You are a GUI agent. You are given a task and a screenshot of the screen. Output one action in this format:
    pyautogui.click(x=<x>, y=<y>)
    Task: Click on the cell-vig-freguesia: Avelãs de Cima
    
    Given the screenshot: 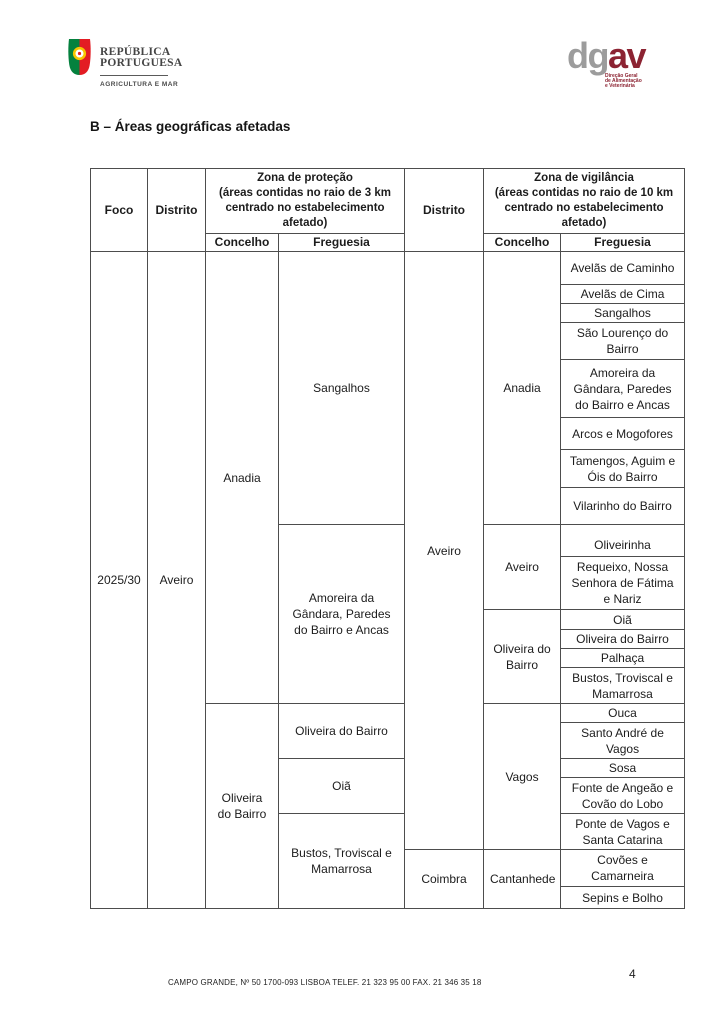 What is the action you would take?
    pyautogui.click(x=623, y=294)
    